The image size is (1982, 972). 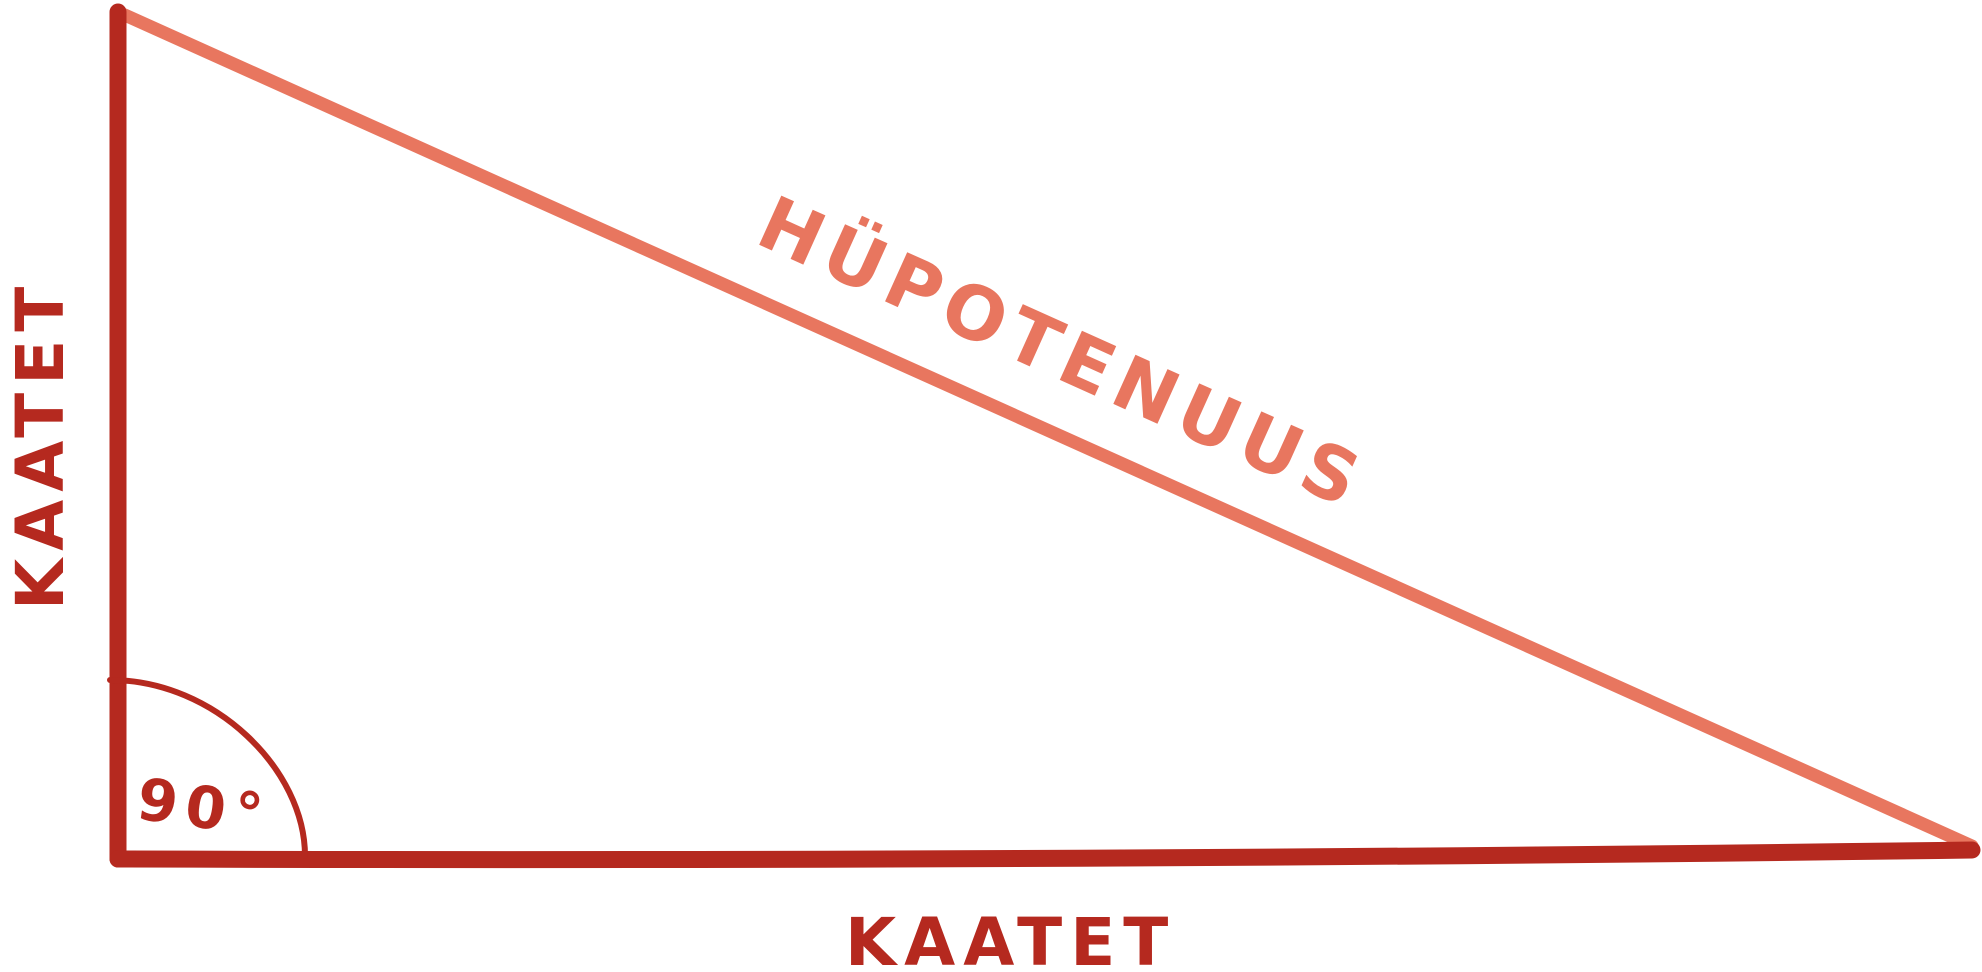 I want to click on right-angle-arc, so click(x=207, y=768).